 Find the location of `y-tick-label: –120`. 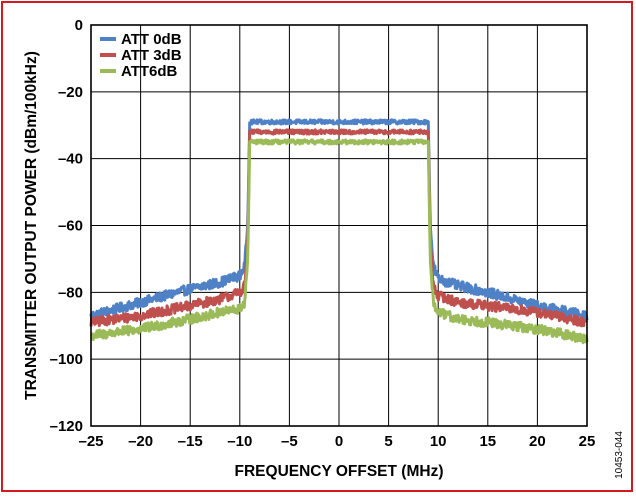

y-tick-label: –120 is located at coordinates (66, 426).